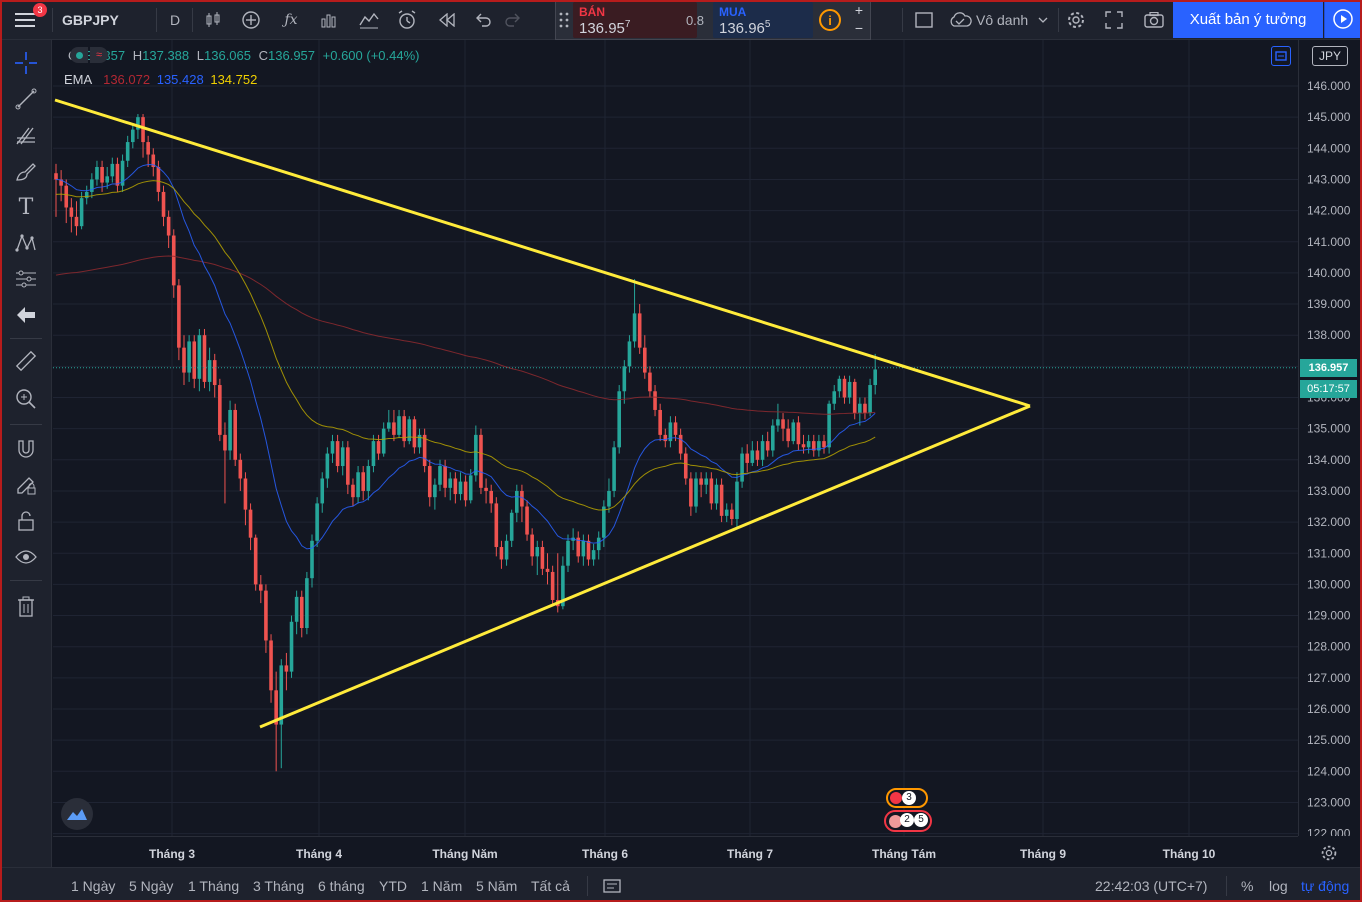 This screenshot has width=1362, height=902. I want to click on candle-style-icon, so click(213, 20).